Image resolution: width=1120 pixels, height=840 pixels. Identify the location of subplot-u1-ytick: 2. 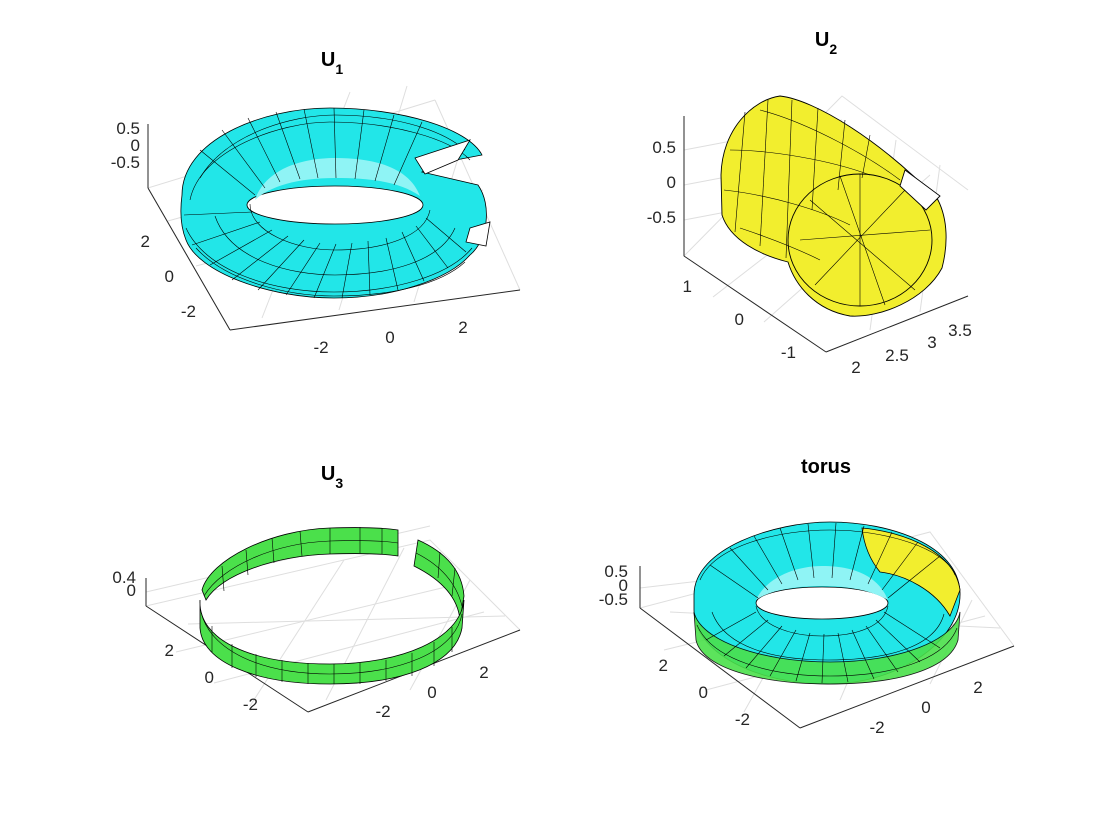
(145, 241).